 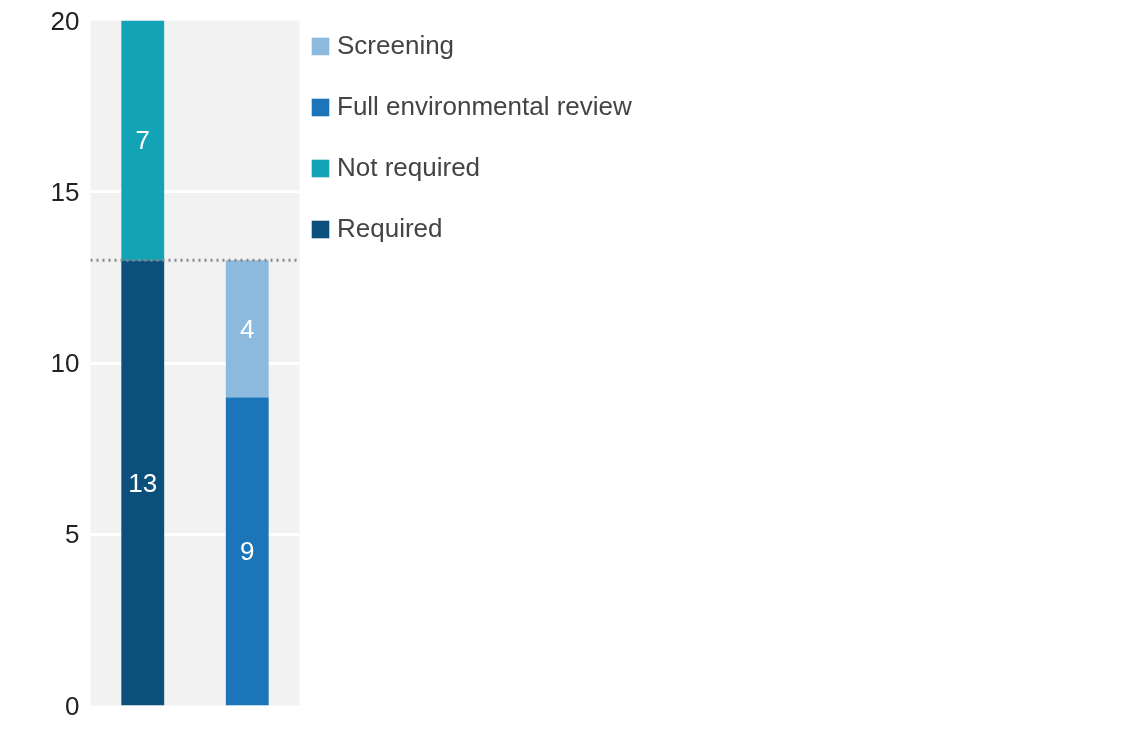 What do you see at coordinates (65, 363) in the screenshot?
I see `y-tick-label: 10` at bounding box center [65, 363].